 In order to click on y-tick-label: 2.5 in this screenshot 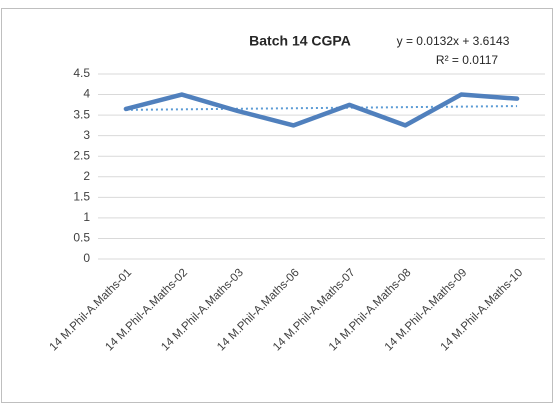, I will do `click(81, 155)`.